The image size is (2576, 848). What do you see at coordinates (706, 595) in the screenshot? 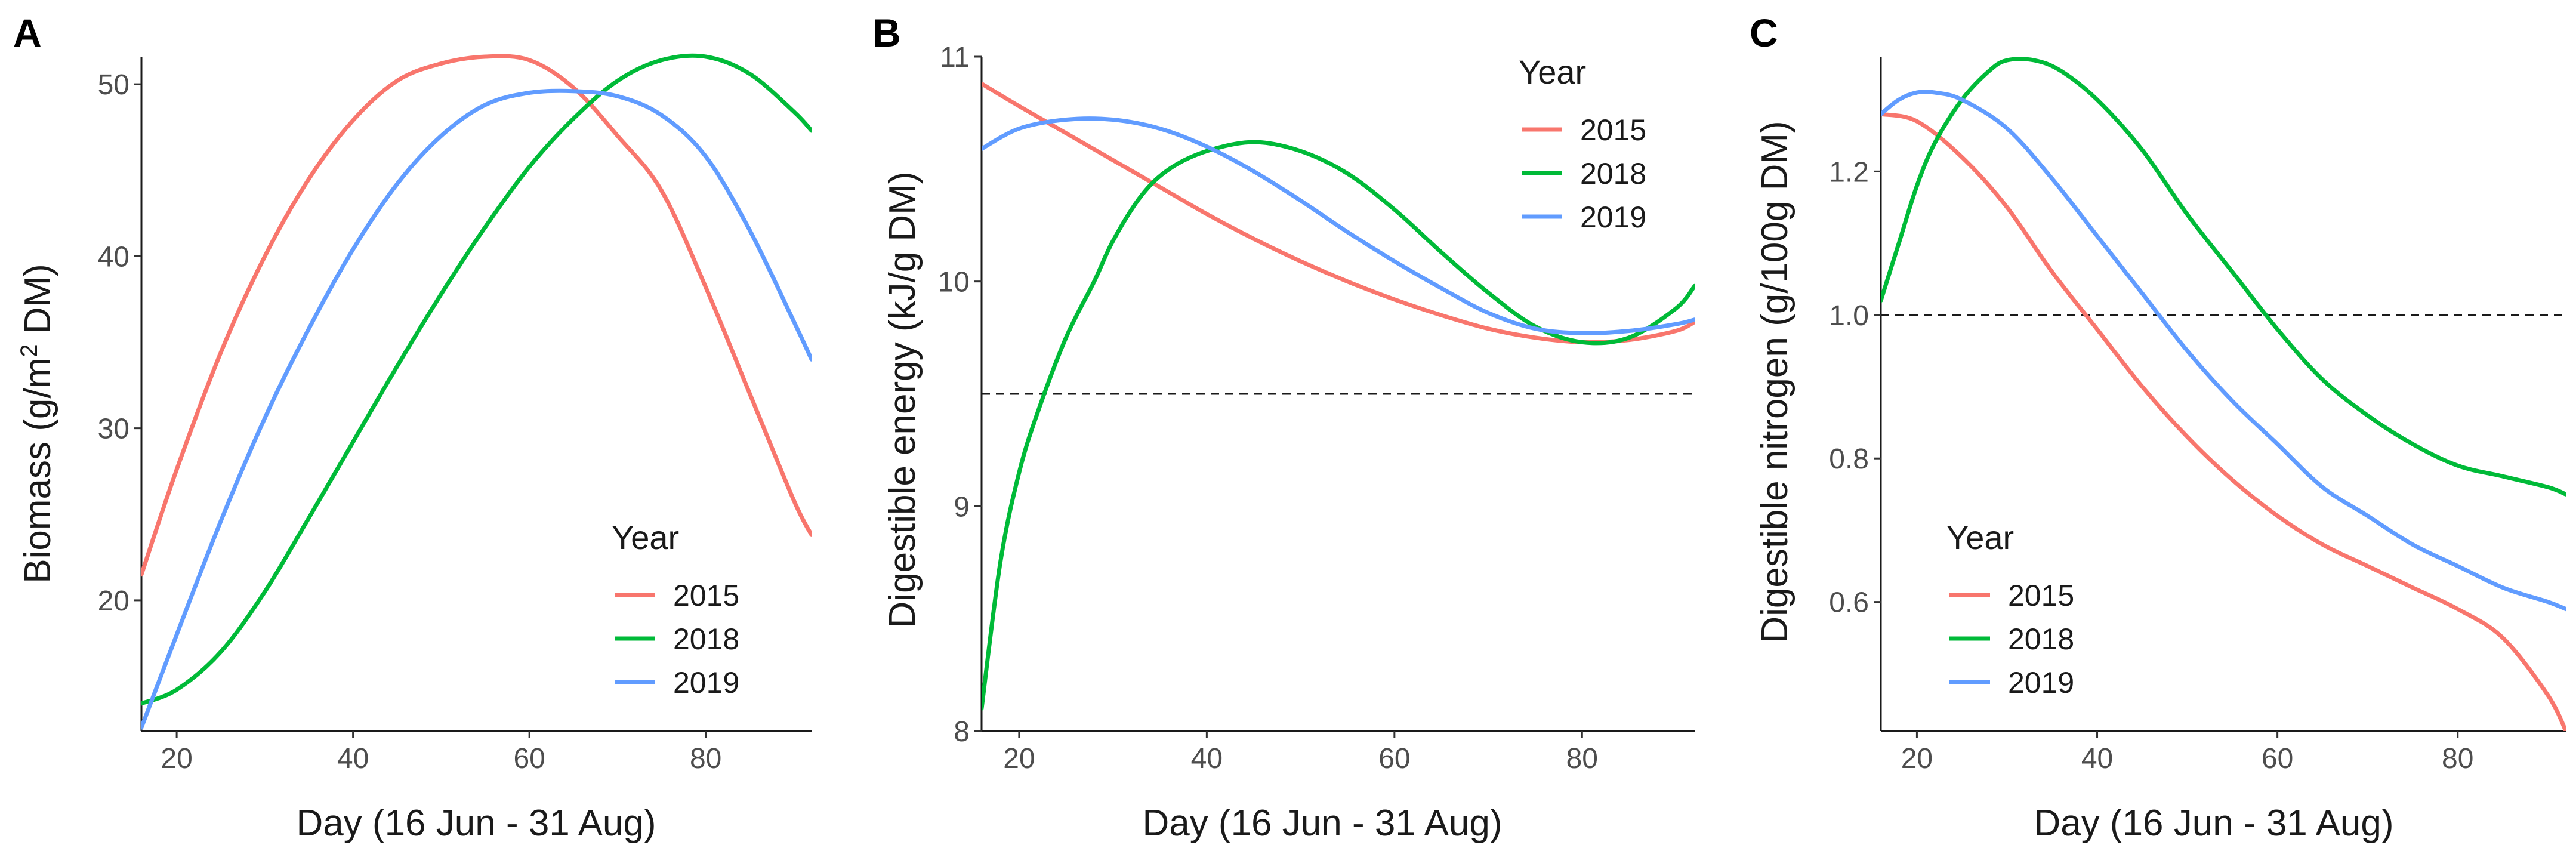
I see `panel-a-legend-label-2015: 2015` at bounding box center [706, 595].